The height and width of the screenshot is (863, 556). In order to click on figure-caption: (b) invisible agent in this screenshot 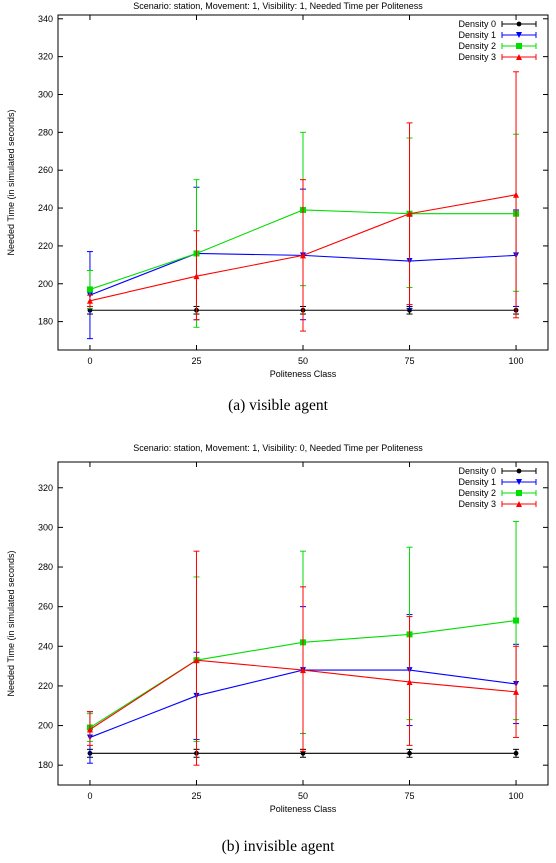, I will do `click(278, 846)`.